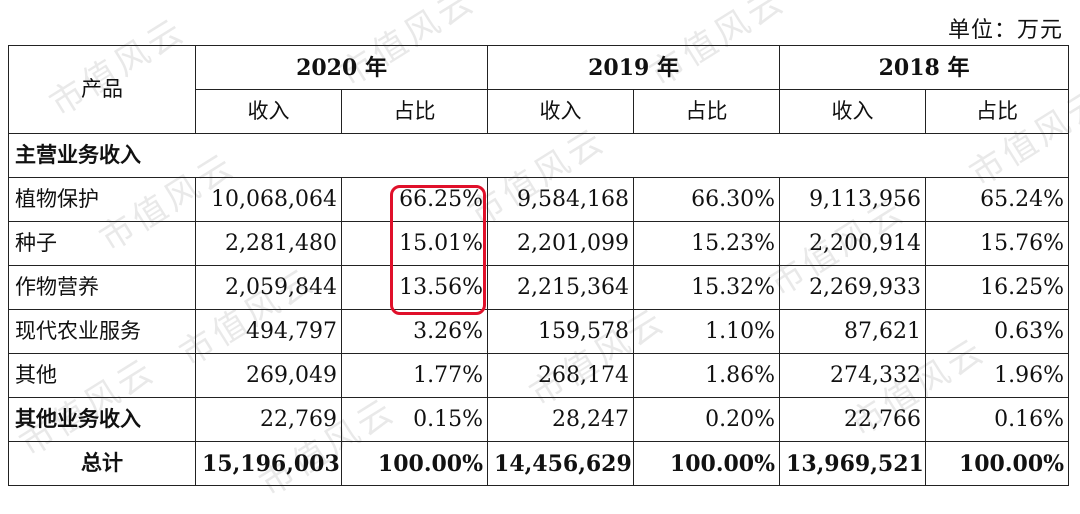 The height and width of the screenshot is (514, 1080). Describe the element at coordinates (414, 375) in the screenshot. I see `cell-share-2020: 1.77%` at that location.